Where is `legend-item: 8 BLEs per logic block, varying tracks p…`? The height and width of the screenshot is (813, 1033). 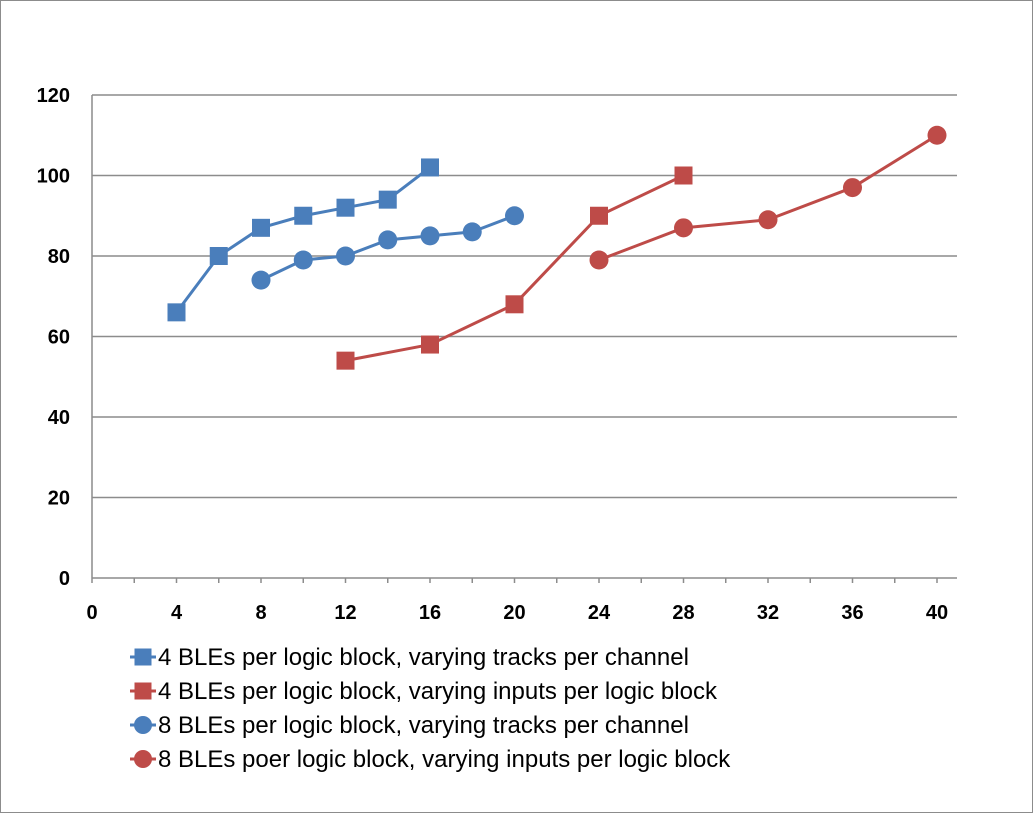 legend-item: 8 BLEs per logic block, varying tracks p… is located at coordinates (409, 725).